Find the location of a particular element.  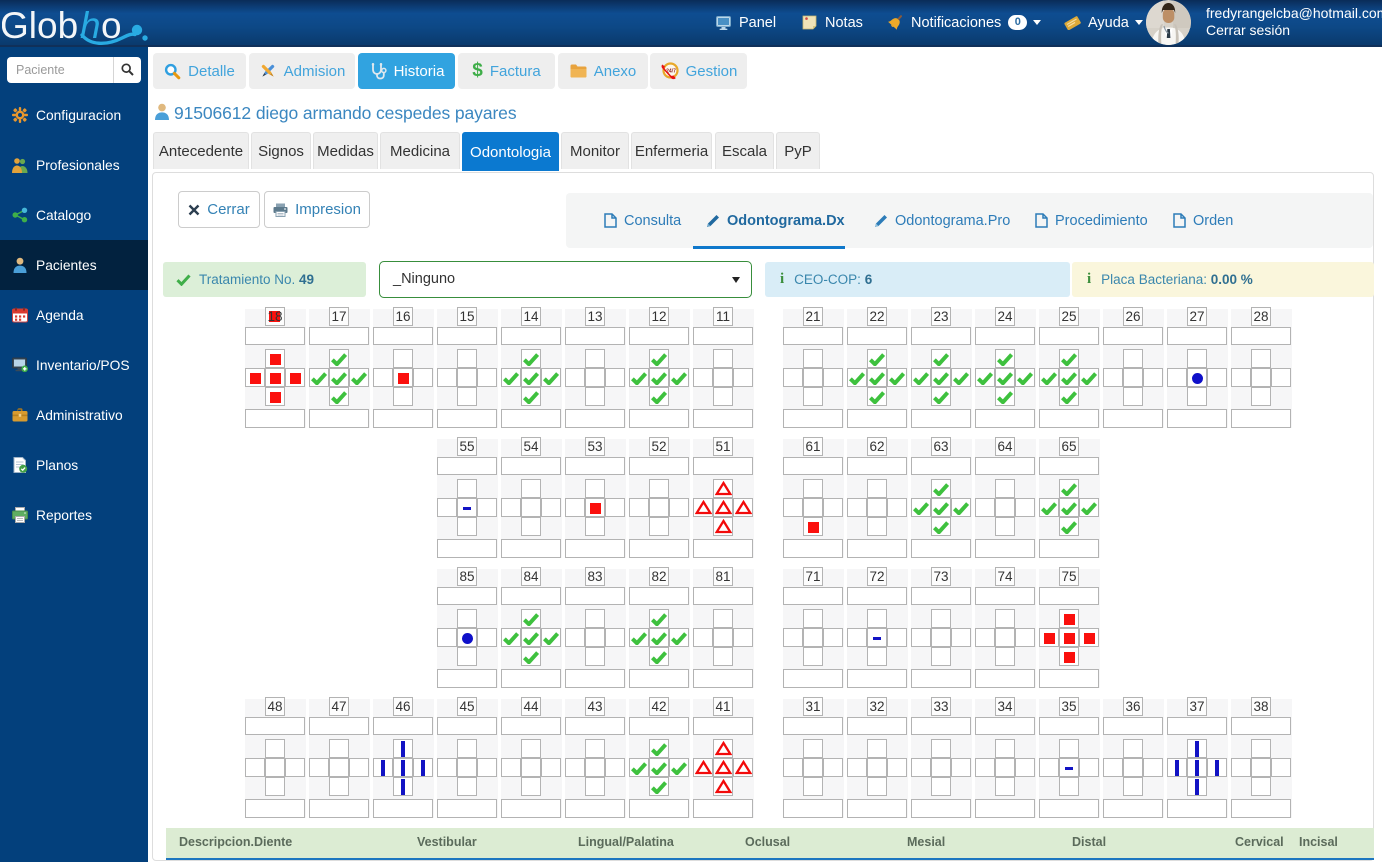

svg-text: h is located at coordinates (90, 25).